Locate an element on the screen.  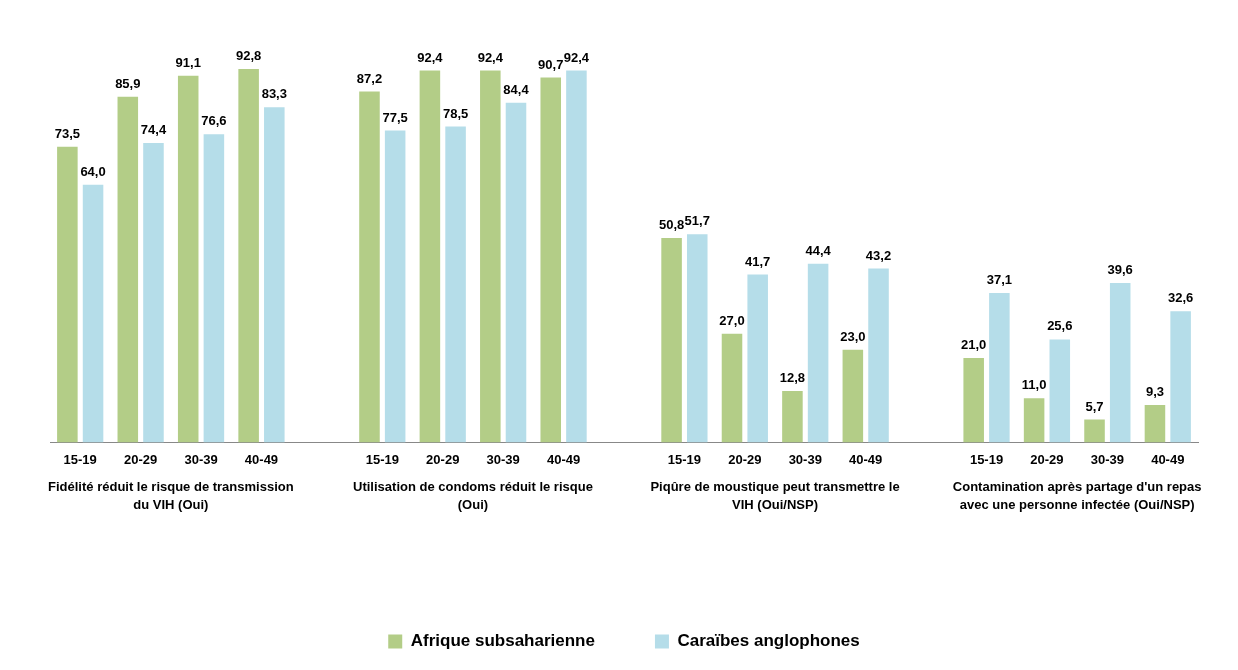
data-label: 92,8 is located at coordinates (248, 56).